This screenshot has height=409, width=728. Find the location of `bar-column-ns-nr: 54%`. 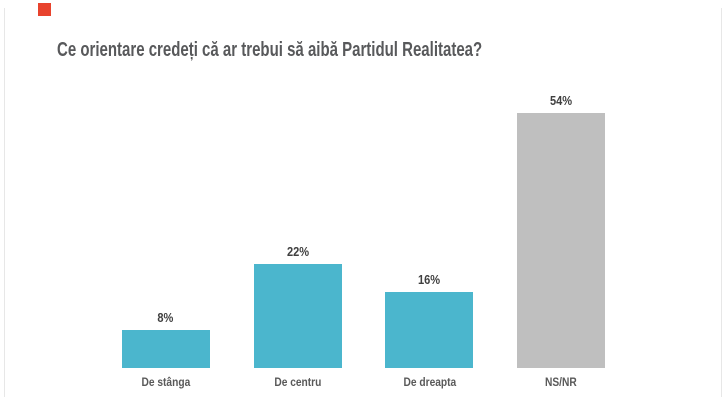

bar-column-ns-nr: 54% is located at coordinates (561, 225).